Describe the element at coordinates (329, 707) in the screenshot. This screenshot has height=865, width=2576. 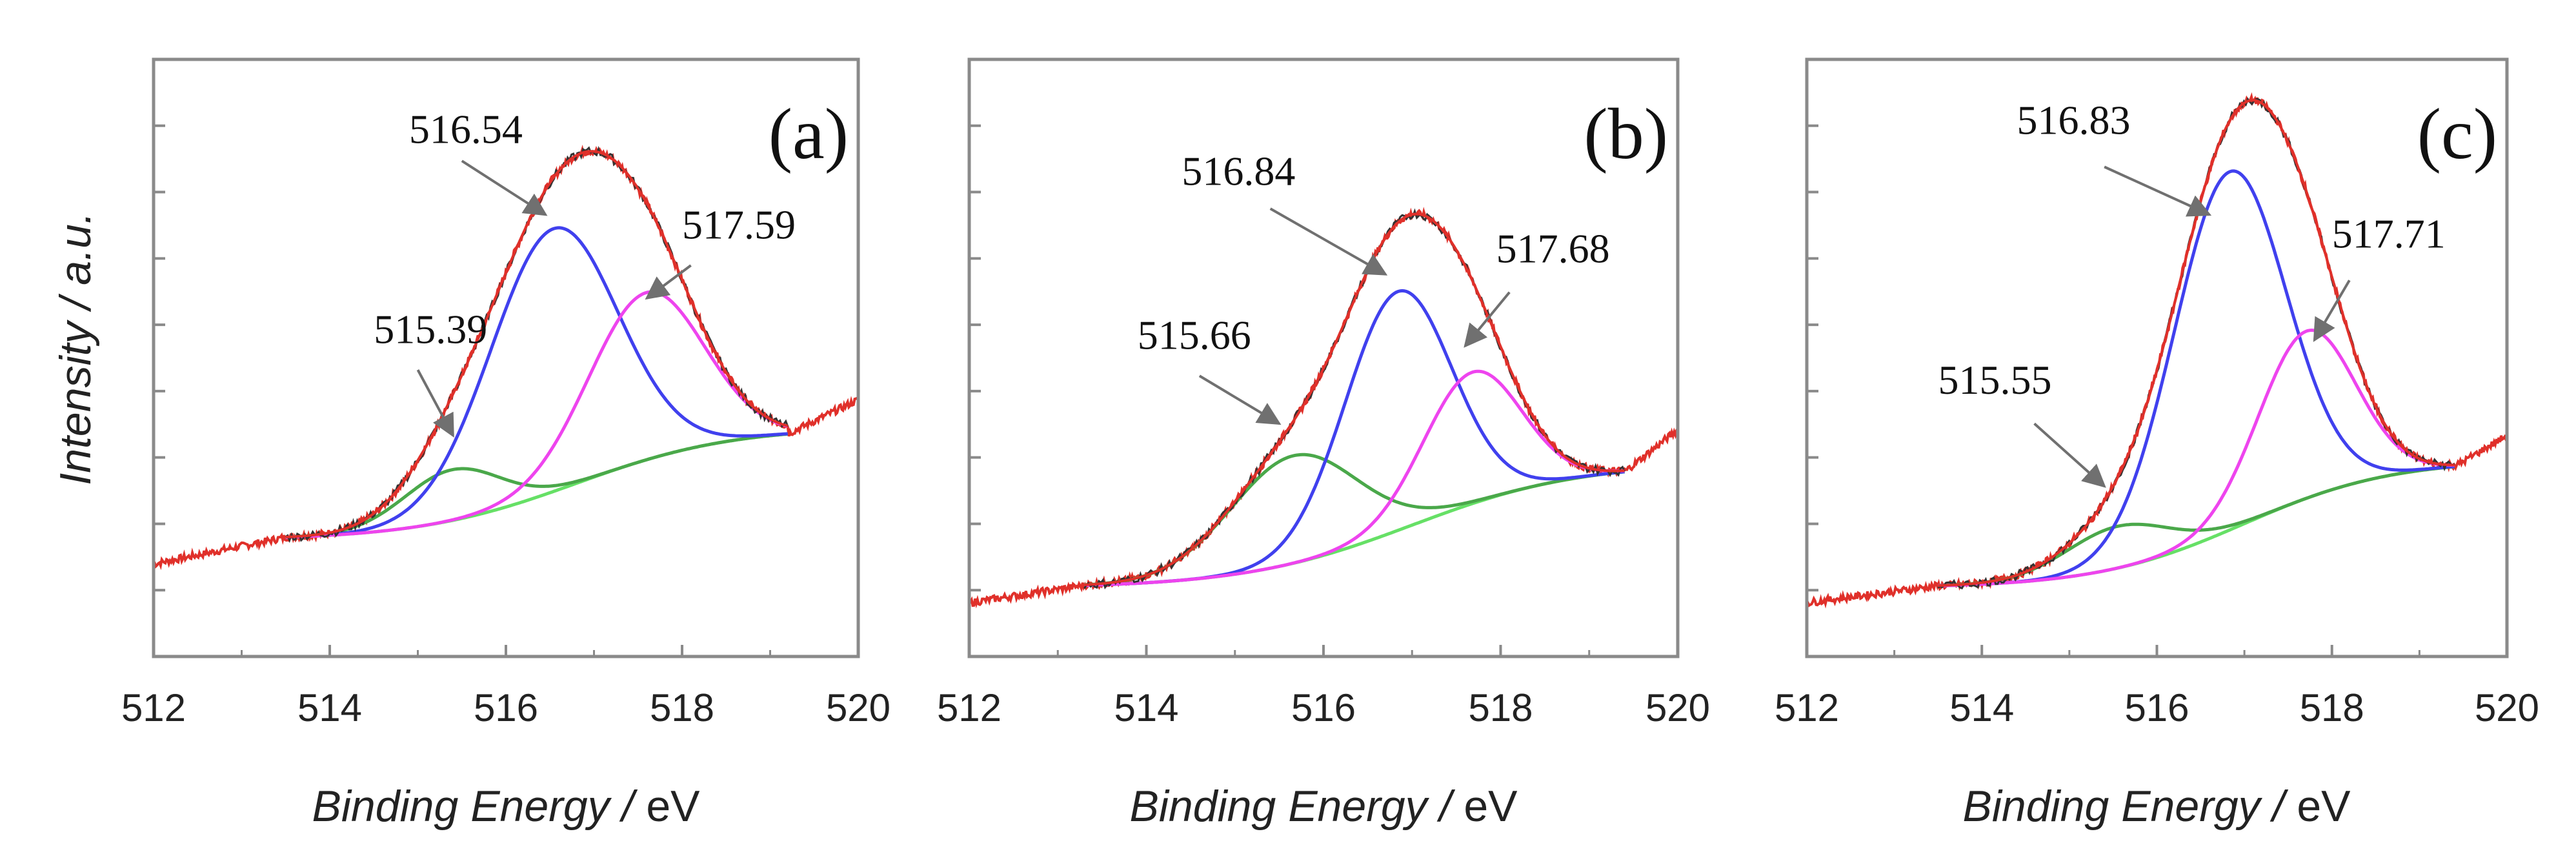
I see `panel-a-x-tick-label: 514` at that location.